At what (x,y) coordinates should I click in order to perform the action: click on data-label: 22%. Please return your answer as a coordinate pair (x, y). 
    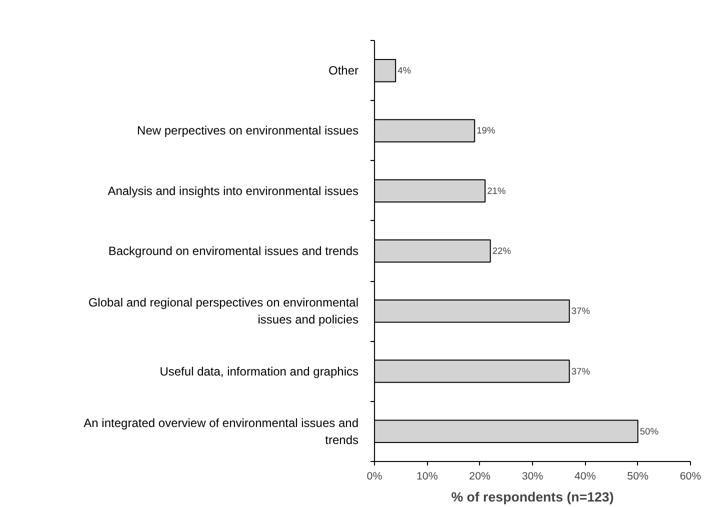
    Looking at the image, I should click on (502, 251).